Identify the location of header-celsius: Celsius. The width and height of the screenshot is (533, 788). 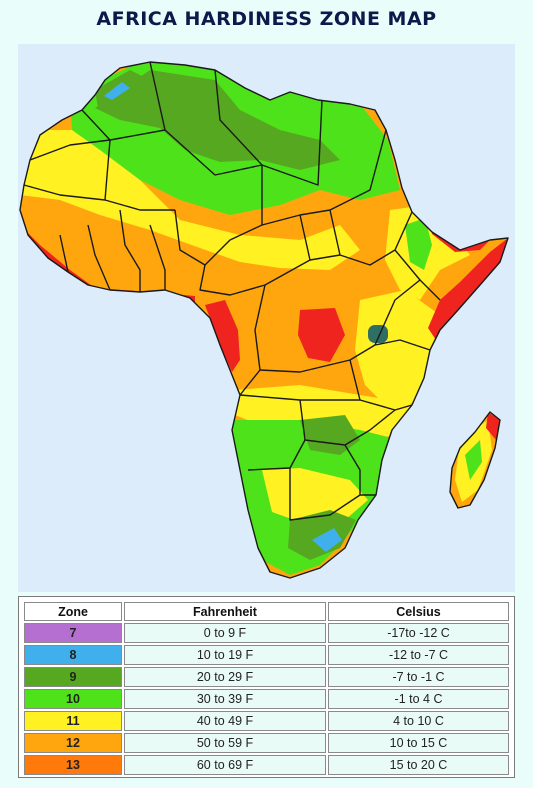
(418, 611).